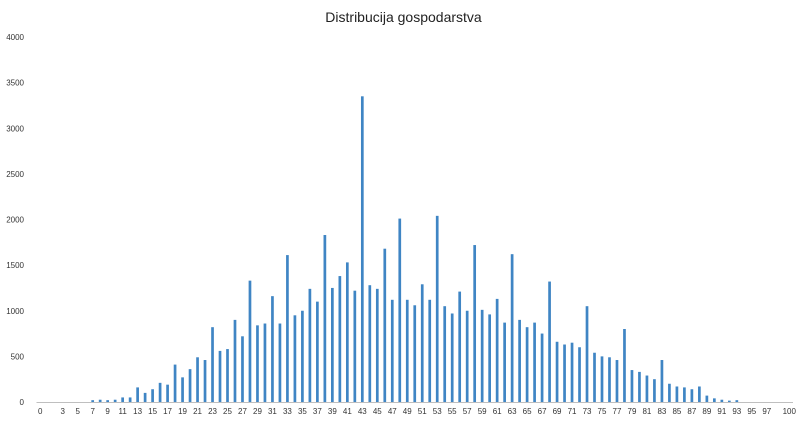 Image resolution: width=807 pixels, height=426 pixels. What do you see at coordinates (452, 411) in the screenshot?
I see `x-tick-label: 55` at bounding box center [452, 411].